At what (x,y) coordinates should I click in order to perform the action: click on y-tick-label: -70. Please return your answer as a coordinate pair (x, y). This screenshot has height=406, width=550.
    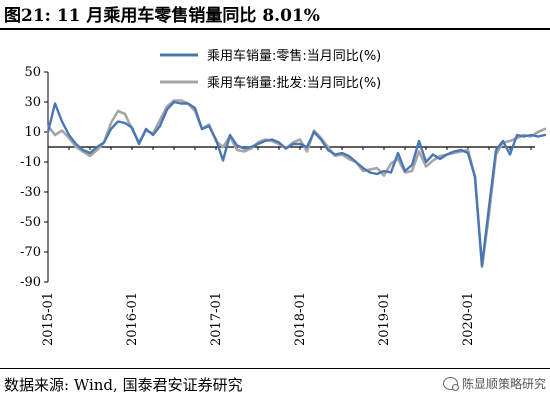
    Looking at the image, I should click on (30, 252).